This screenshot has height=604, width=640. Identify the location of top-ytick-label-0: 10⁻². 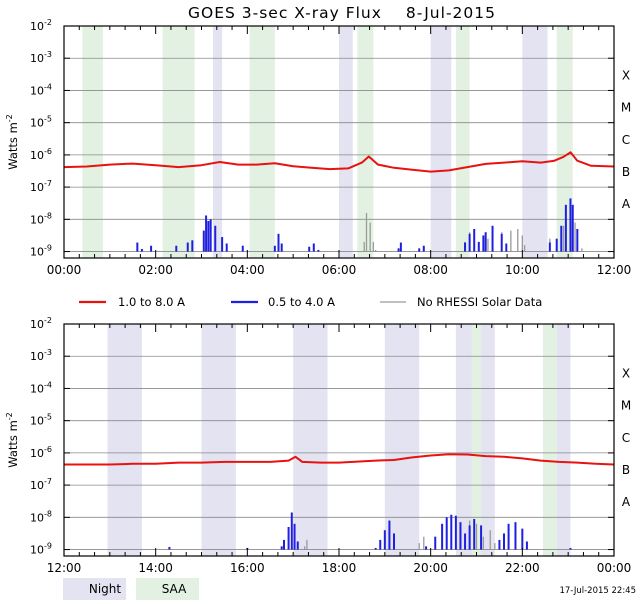
(41, 25).